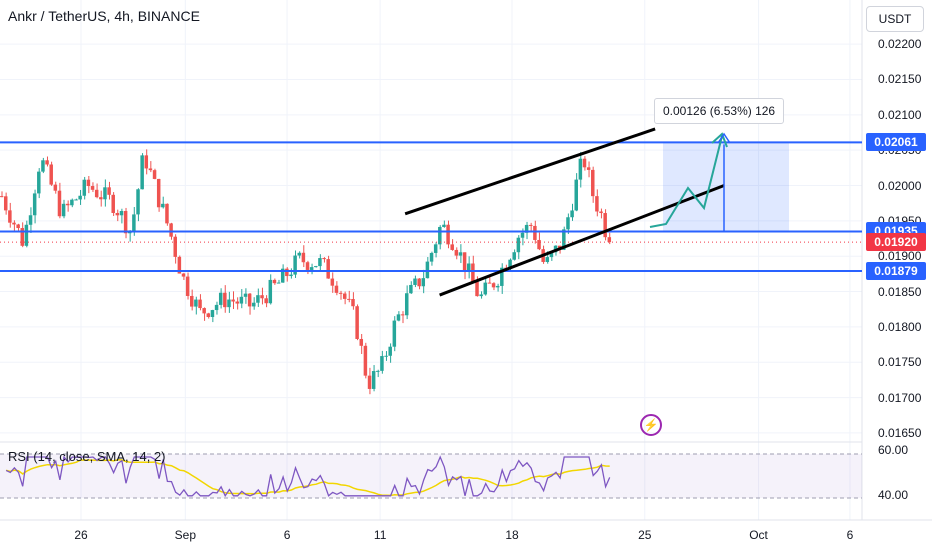 The height and width of the screenshot is (550, 932). What do you see at coordinates (896, 142) in the screenshot?
I see `price-tag: 0.02061` at bounding box center [896, 142].